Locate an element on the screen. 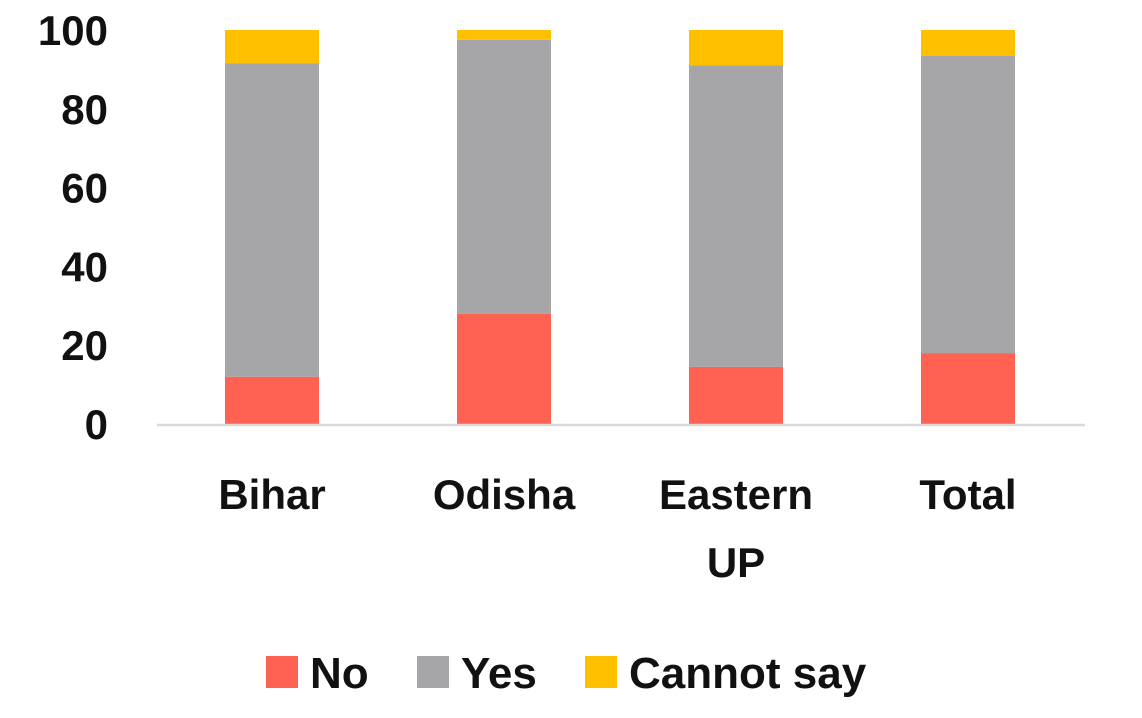  x-category-label: Eastern is located at coordinates (736, 494).